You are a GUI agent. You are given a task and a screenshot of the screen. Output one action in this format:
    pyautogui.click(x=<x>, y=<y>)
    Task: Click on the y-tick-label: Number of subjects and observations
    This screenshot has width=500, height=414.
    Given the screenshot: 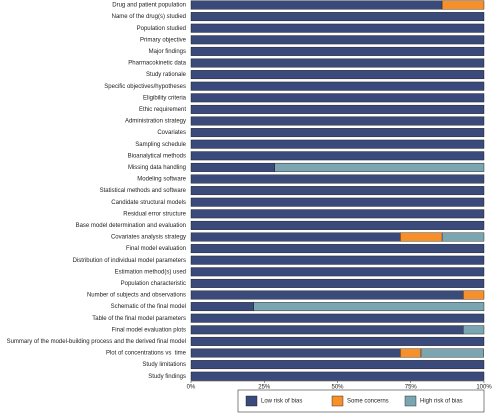 What is the action you would take?
    pyautogui.click(x=136, y=296)
    